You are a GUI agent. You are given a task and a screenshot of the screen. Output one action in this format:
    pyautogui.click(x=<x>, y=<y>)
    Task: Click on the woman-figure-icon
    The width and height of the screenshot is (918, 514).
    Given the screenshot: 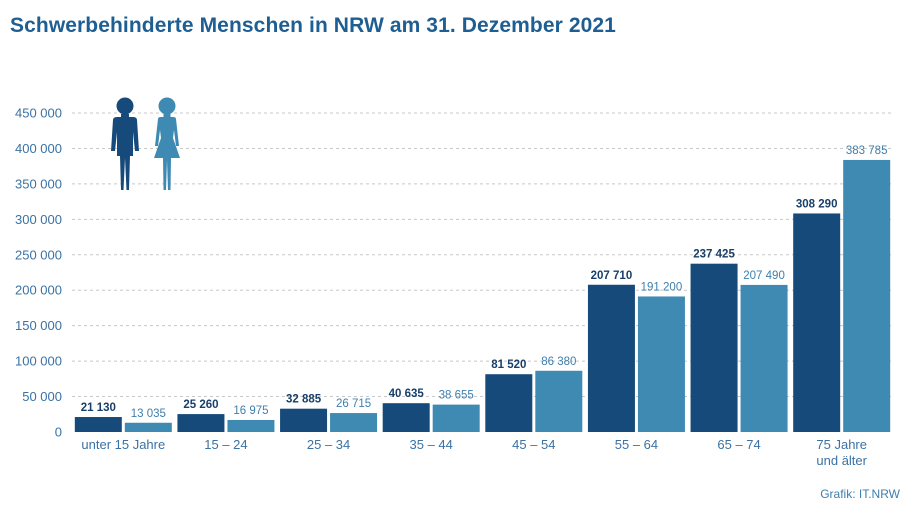 What is the action you would take?
    pyautogui.click(x=167, y=143)
    